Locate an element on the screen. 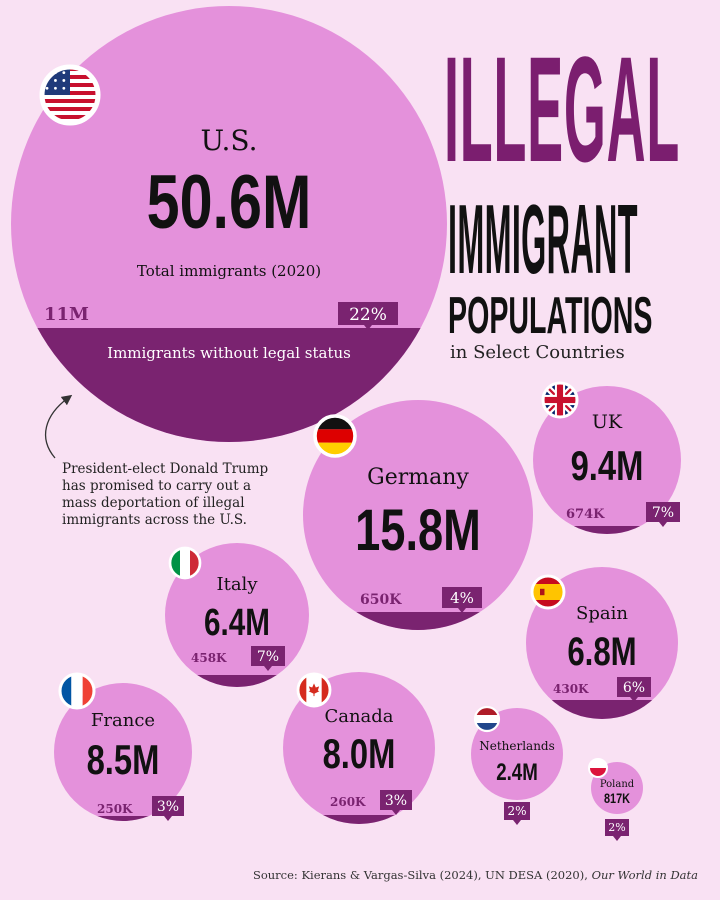 The image size is (720, 900). illegal-value-france: 250K is located at coordinates (115, 809).